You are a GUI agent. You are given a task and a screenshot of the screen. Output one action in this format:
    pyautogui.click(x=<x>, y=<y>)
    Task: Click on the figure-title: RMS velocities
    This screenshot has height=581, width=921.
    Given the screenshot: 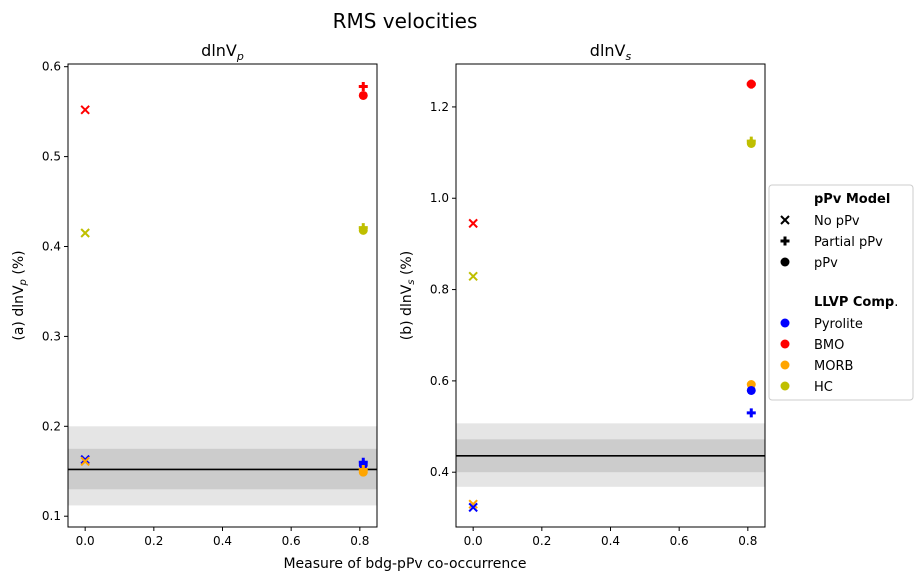 What is the action you would take?
    pyautogui.click(x=405, y=21)
    